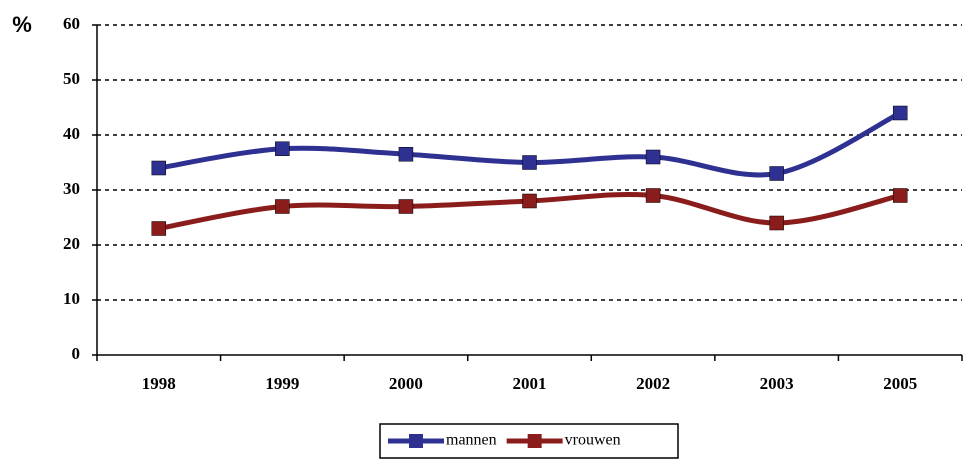  I want to click on y-tick-label: 0, so click(76, 353).